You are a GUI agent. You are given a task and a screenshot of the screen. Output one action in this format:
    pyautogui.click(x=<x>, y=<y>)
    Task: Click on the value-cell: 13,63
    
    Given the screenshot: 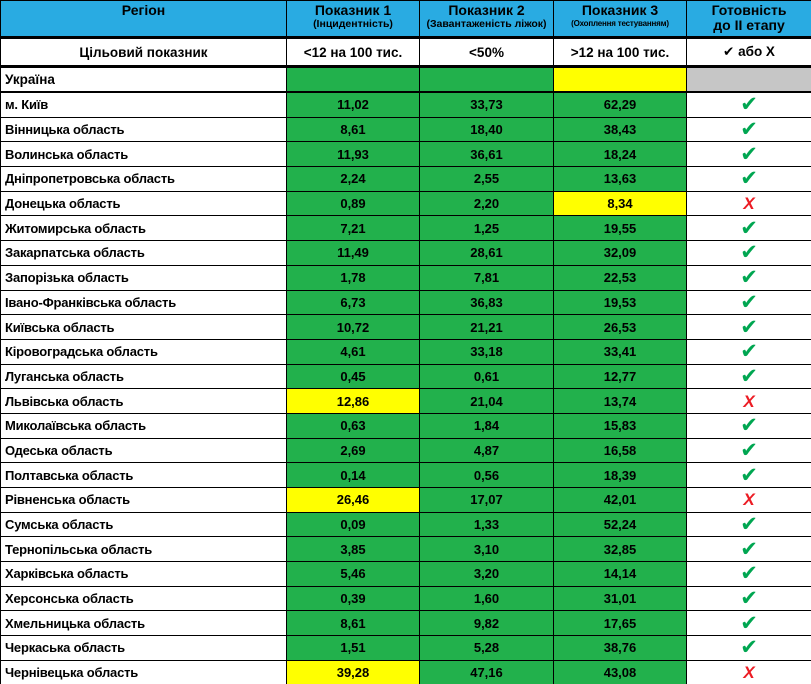 What is the action you would take?
    pyautogui.click(x=620, y=179)
    